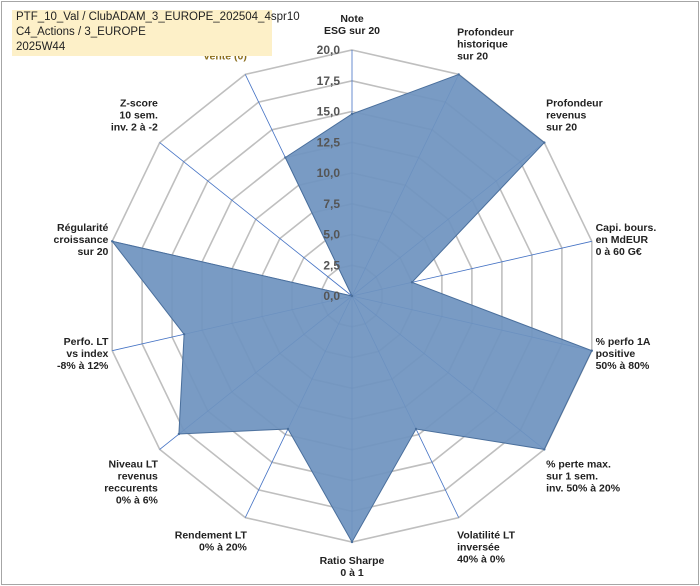 This screenshot has height=586, width=700. I want to click on tick-label: 20,0, so click(329, 50).